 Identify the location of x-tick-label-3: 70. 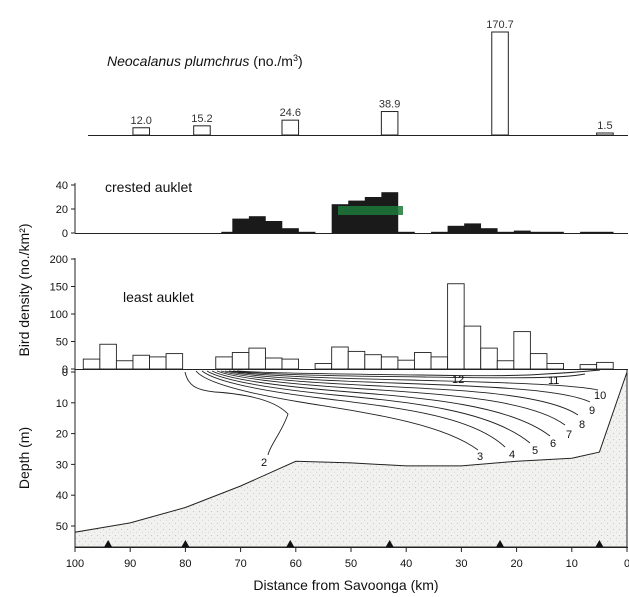
(240, 564).